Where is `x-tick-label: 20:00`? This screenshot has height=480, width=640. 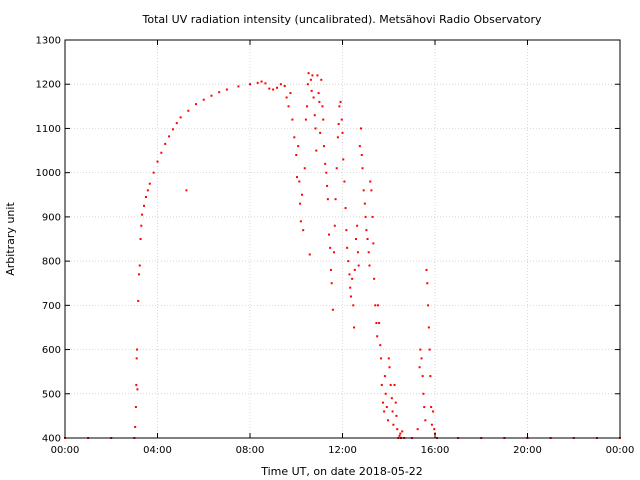 x-tick-label: 20:00 is located at coordinates (527, 450).